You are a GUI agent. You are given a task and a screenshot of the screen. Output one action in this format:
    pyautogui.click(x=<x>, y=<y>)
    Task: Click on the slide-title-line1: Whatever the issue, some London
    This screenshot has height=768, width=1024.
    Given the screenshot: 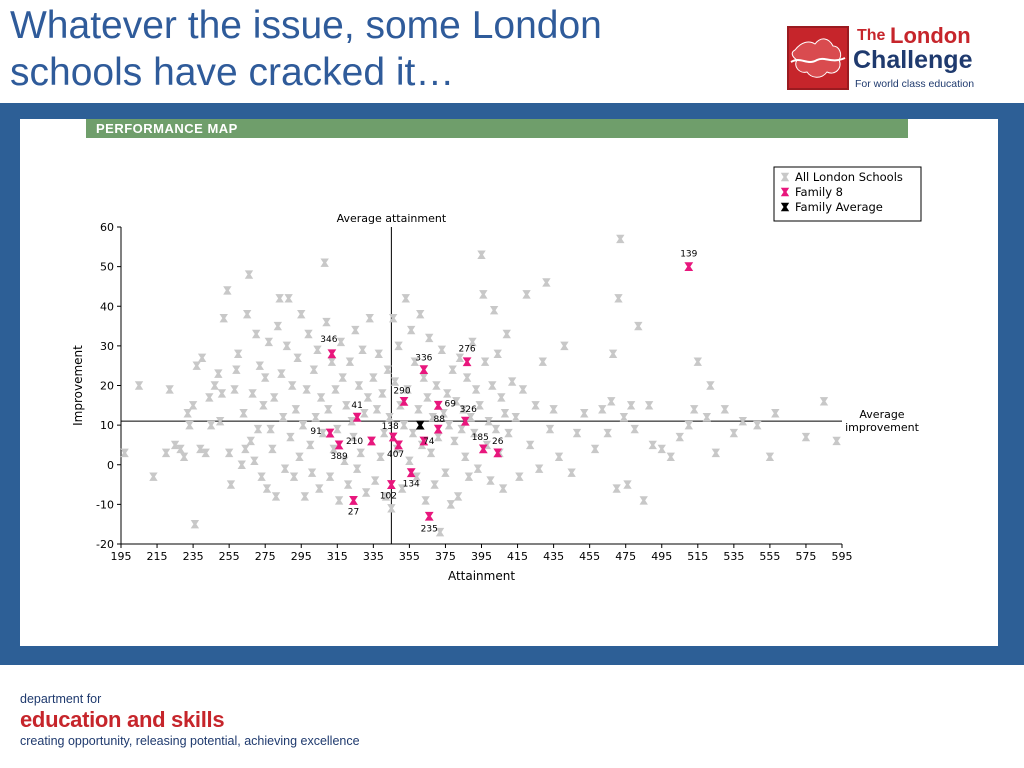 What is the action you would take?
    pyautogui.click(x=306, y=25)
    